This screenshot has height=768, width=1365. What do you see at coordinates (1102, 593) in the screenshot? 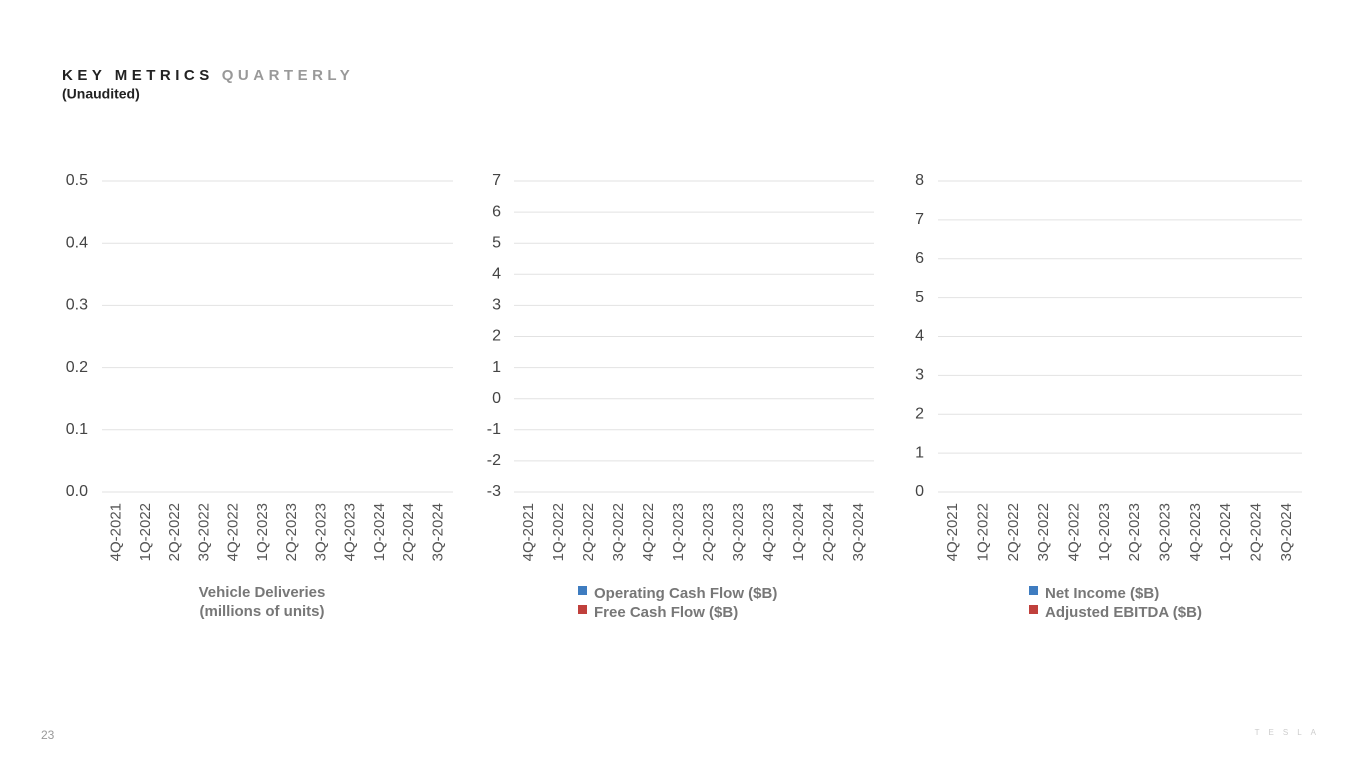
I see `legend-label: Net Income ($B)` at bounding box center [1102, 593].